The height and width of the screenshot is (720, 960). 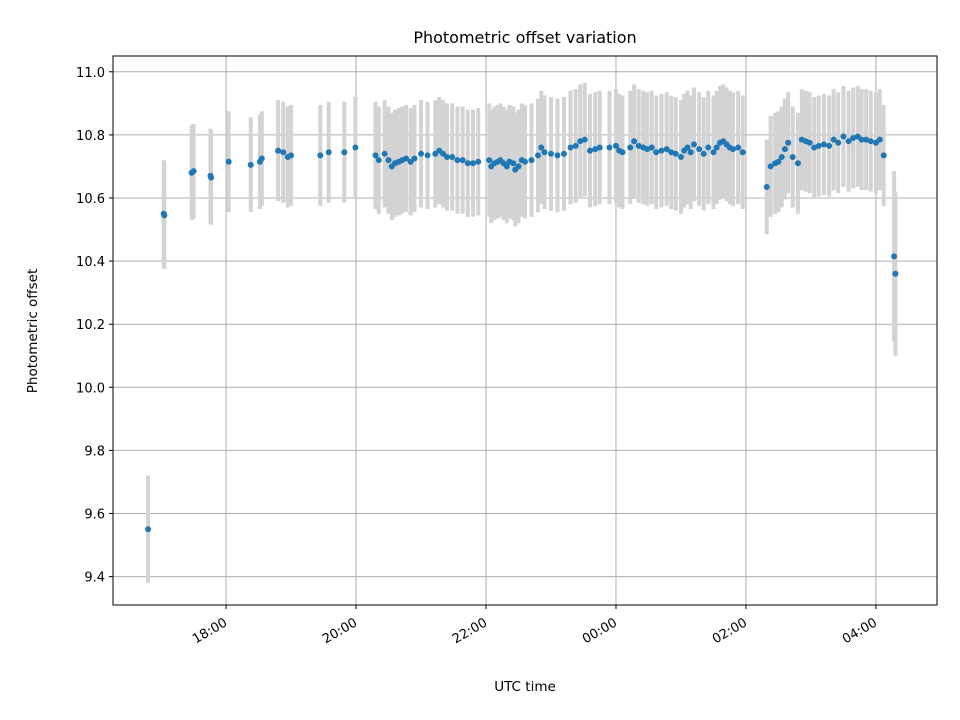 I want to click on y-tick-label: 10.2, so click(x=90, y=325).